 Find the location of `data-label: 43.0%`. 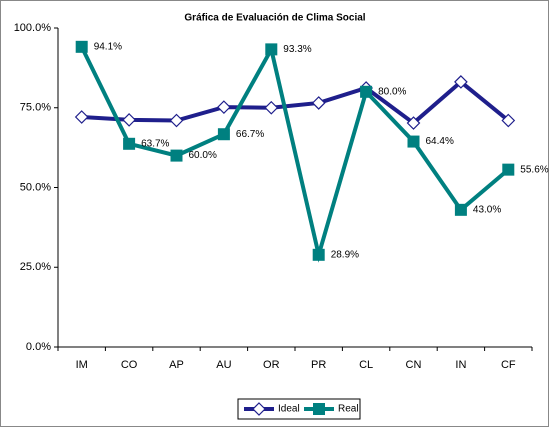

data-label: 43.0% is located at coordinates (487, 209).